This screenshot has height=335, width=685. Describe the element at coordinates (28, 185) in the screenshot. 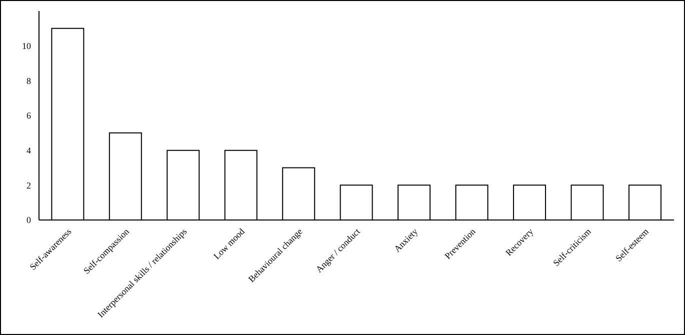

I see `y-tick-label: 2` at that location.